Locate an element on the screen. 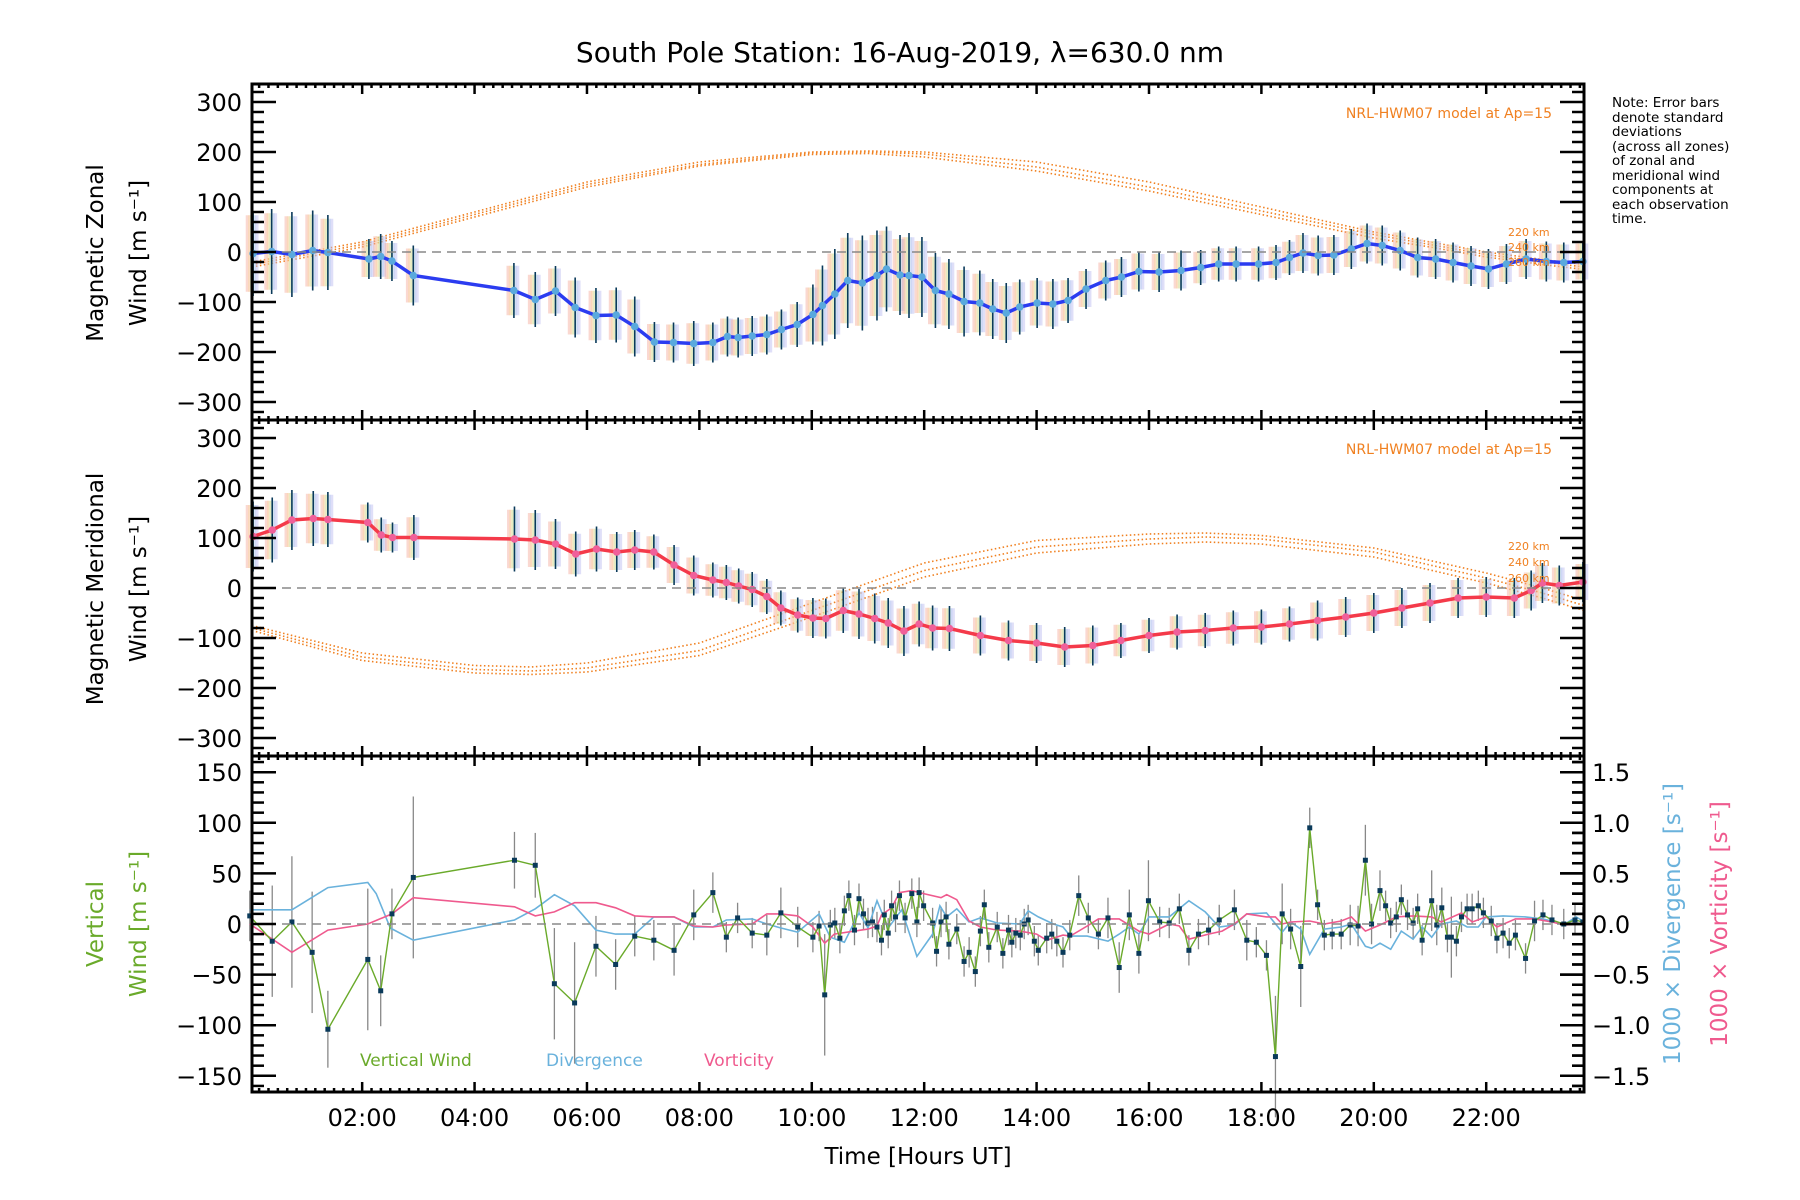 This screenshot has height=1200, width=1800. meridional-ylabel-line2: Wind [m s⁻¹] is located at coordinates (139, 589).